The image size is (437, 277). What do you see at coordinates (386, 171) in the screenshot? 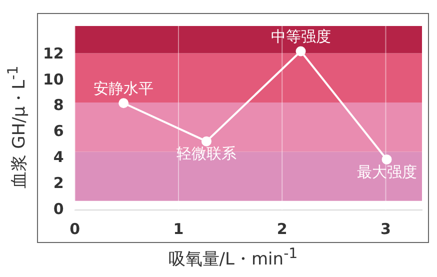
I see `annotation: 最大强度` at bounding box center [386, 171].